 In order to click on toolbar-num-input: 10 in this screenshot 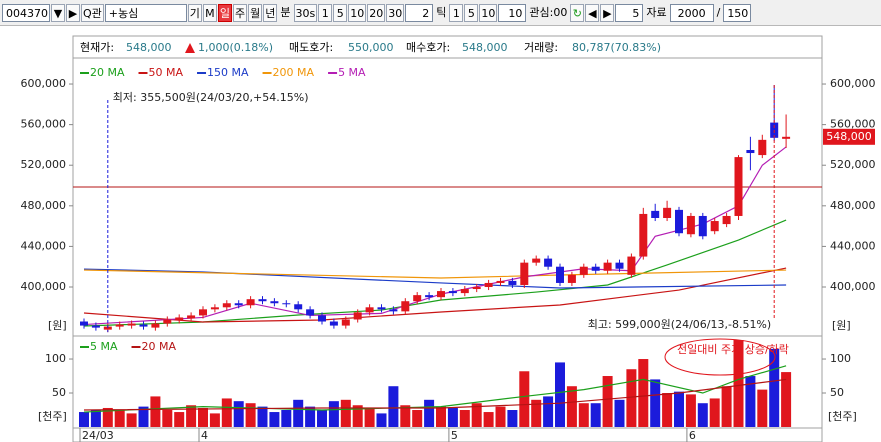, I will do `click(512, 12)`.